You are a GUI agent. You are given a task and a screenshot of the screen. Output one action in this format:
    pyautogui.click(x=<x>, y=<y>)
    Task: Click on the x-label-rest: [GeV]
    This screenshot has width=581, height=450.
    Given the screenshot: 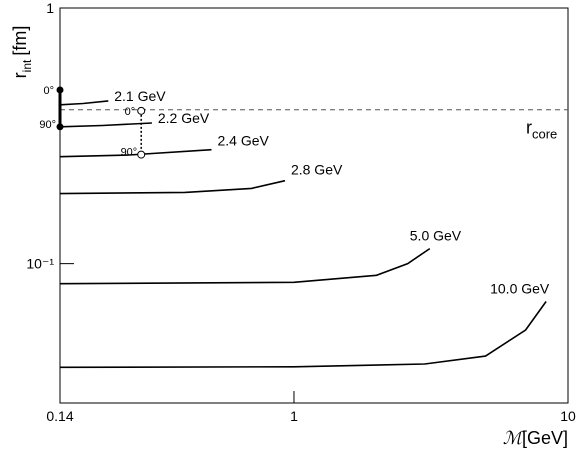 What is the action you would take?
    pyautogui.click(x=545, y=438)
    